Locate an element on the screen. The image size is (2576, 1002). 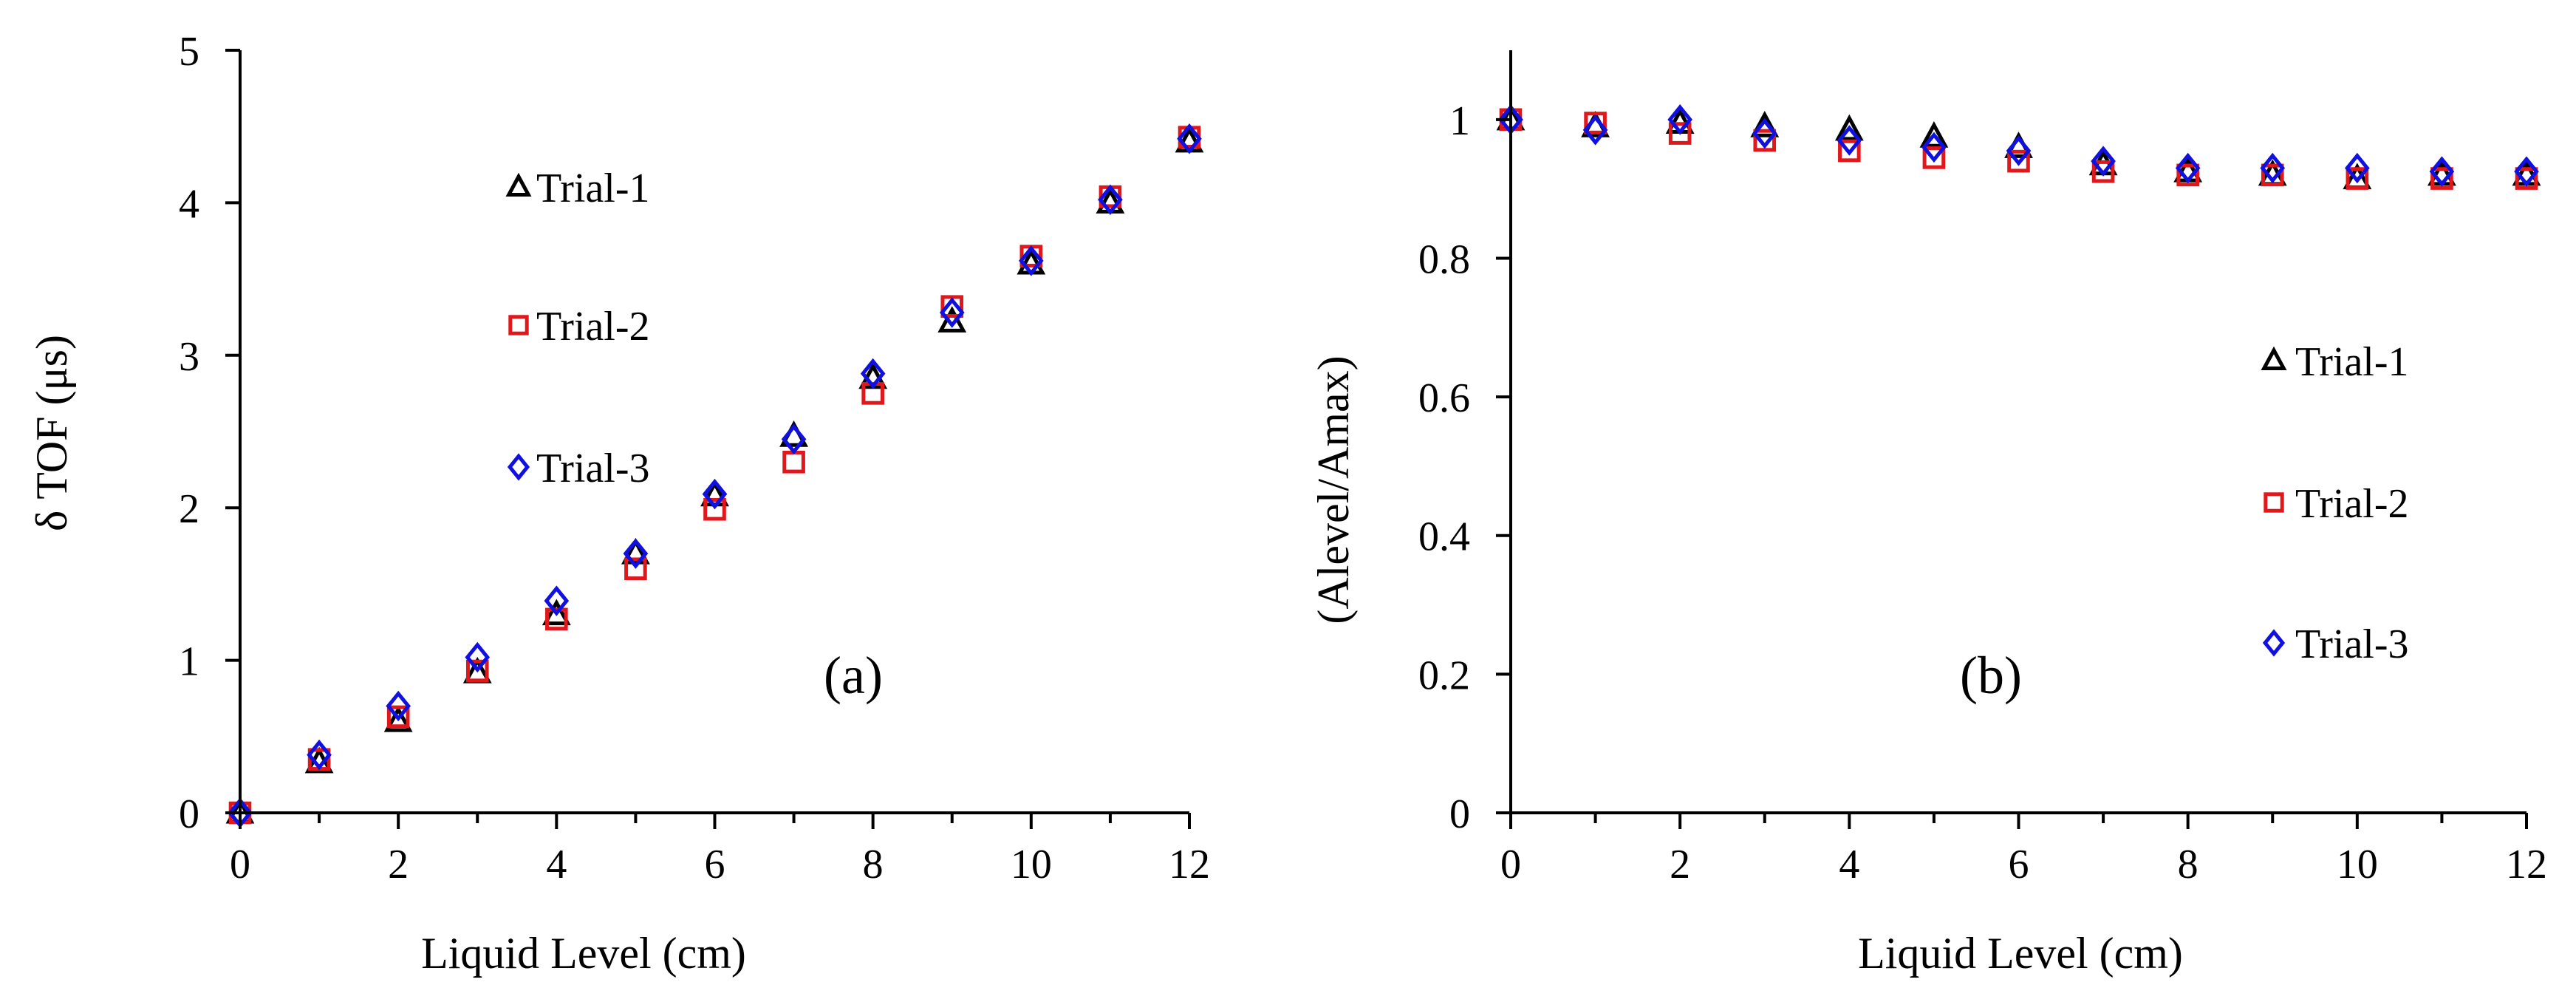
y-tick-label: 3 is located at coordinates (189, 357).